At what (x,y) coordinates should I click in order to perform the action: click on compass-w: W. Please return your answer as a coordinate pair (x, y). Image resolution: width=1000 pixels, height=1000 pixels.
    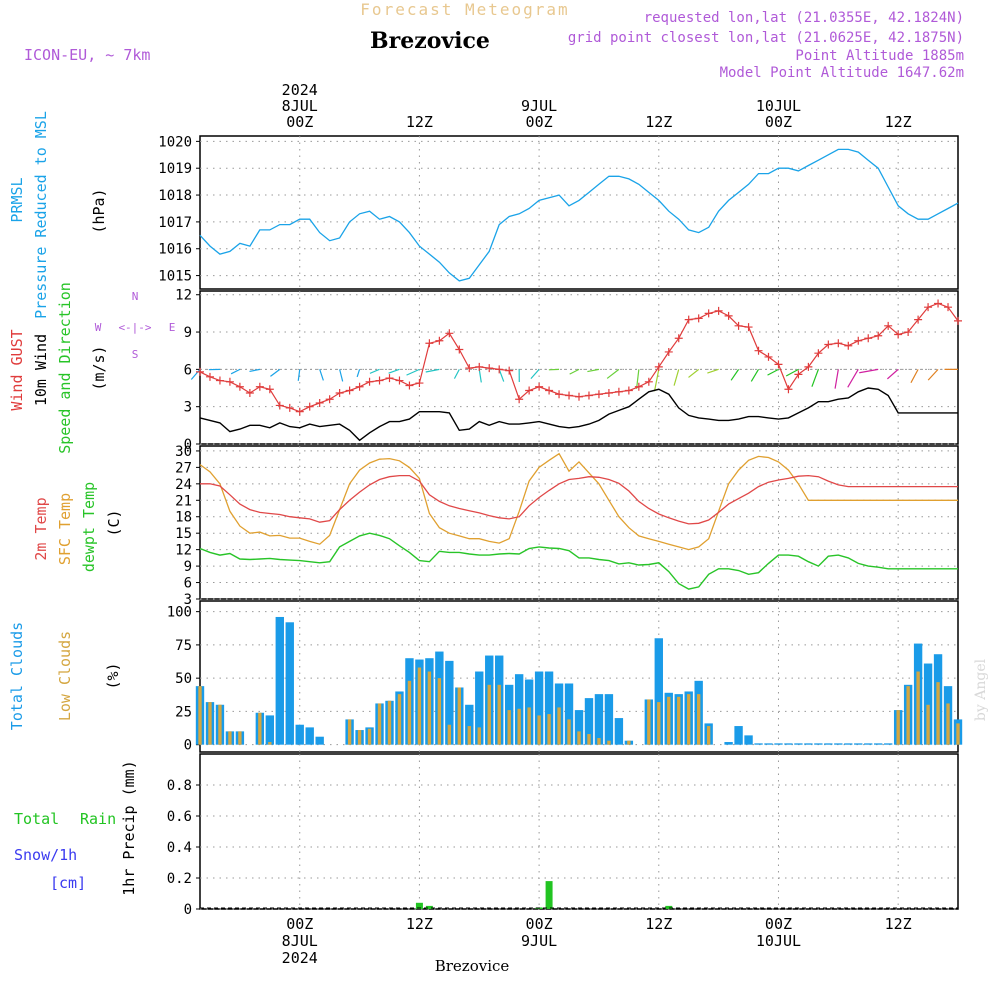
    Looking at the image, I should click on (98, 327).